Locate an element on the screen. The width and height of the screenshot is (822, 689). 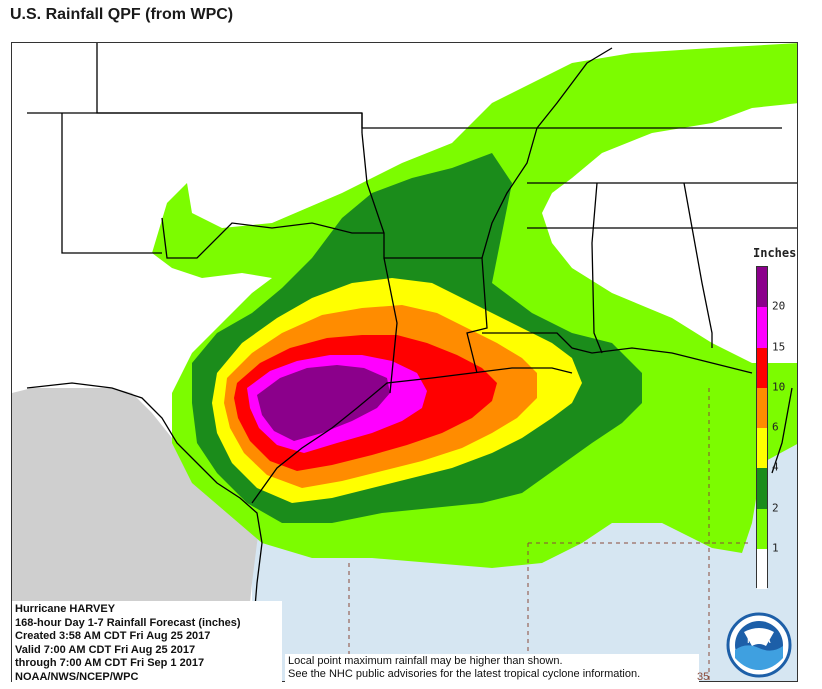
legend-label: 10 is located at coordinates (779, 387).